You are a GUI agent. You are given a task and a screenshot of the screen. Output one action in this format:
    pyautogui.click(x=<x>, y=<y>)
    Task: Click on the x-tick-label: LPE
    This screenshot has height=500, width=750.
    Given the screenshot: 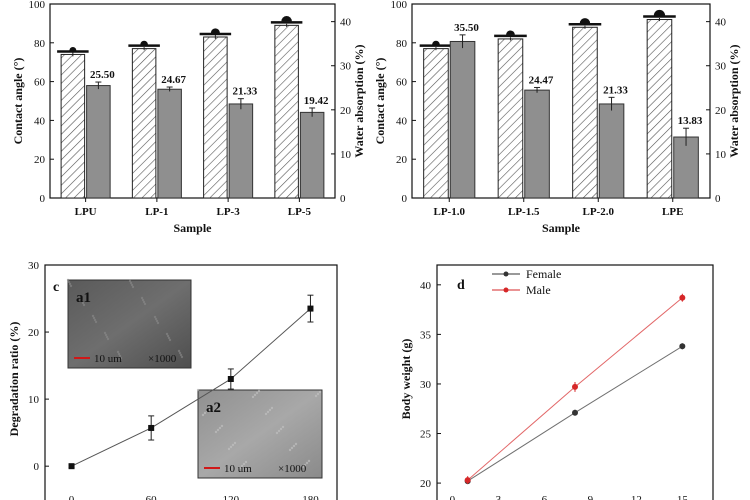 What is the action you would take?
    pyautogui.click(x=672, y=212)
    